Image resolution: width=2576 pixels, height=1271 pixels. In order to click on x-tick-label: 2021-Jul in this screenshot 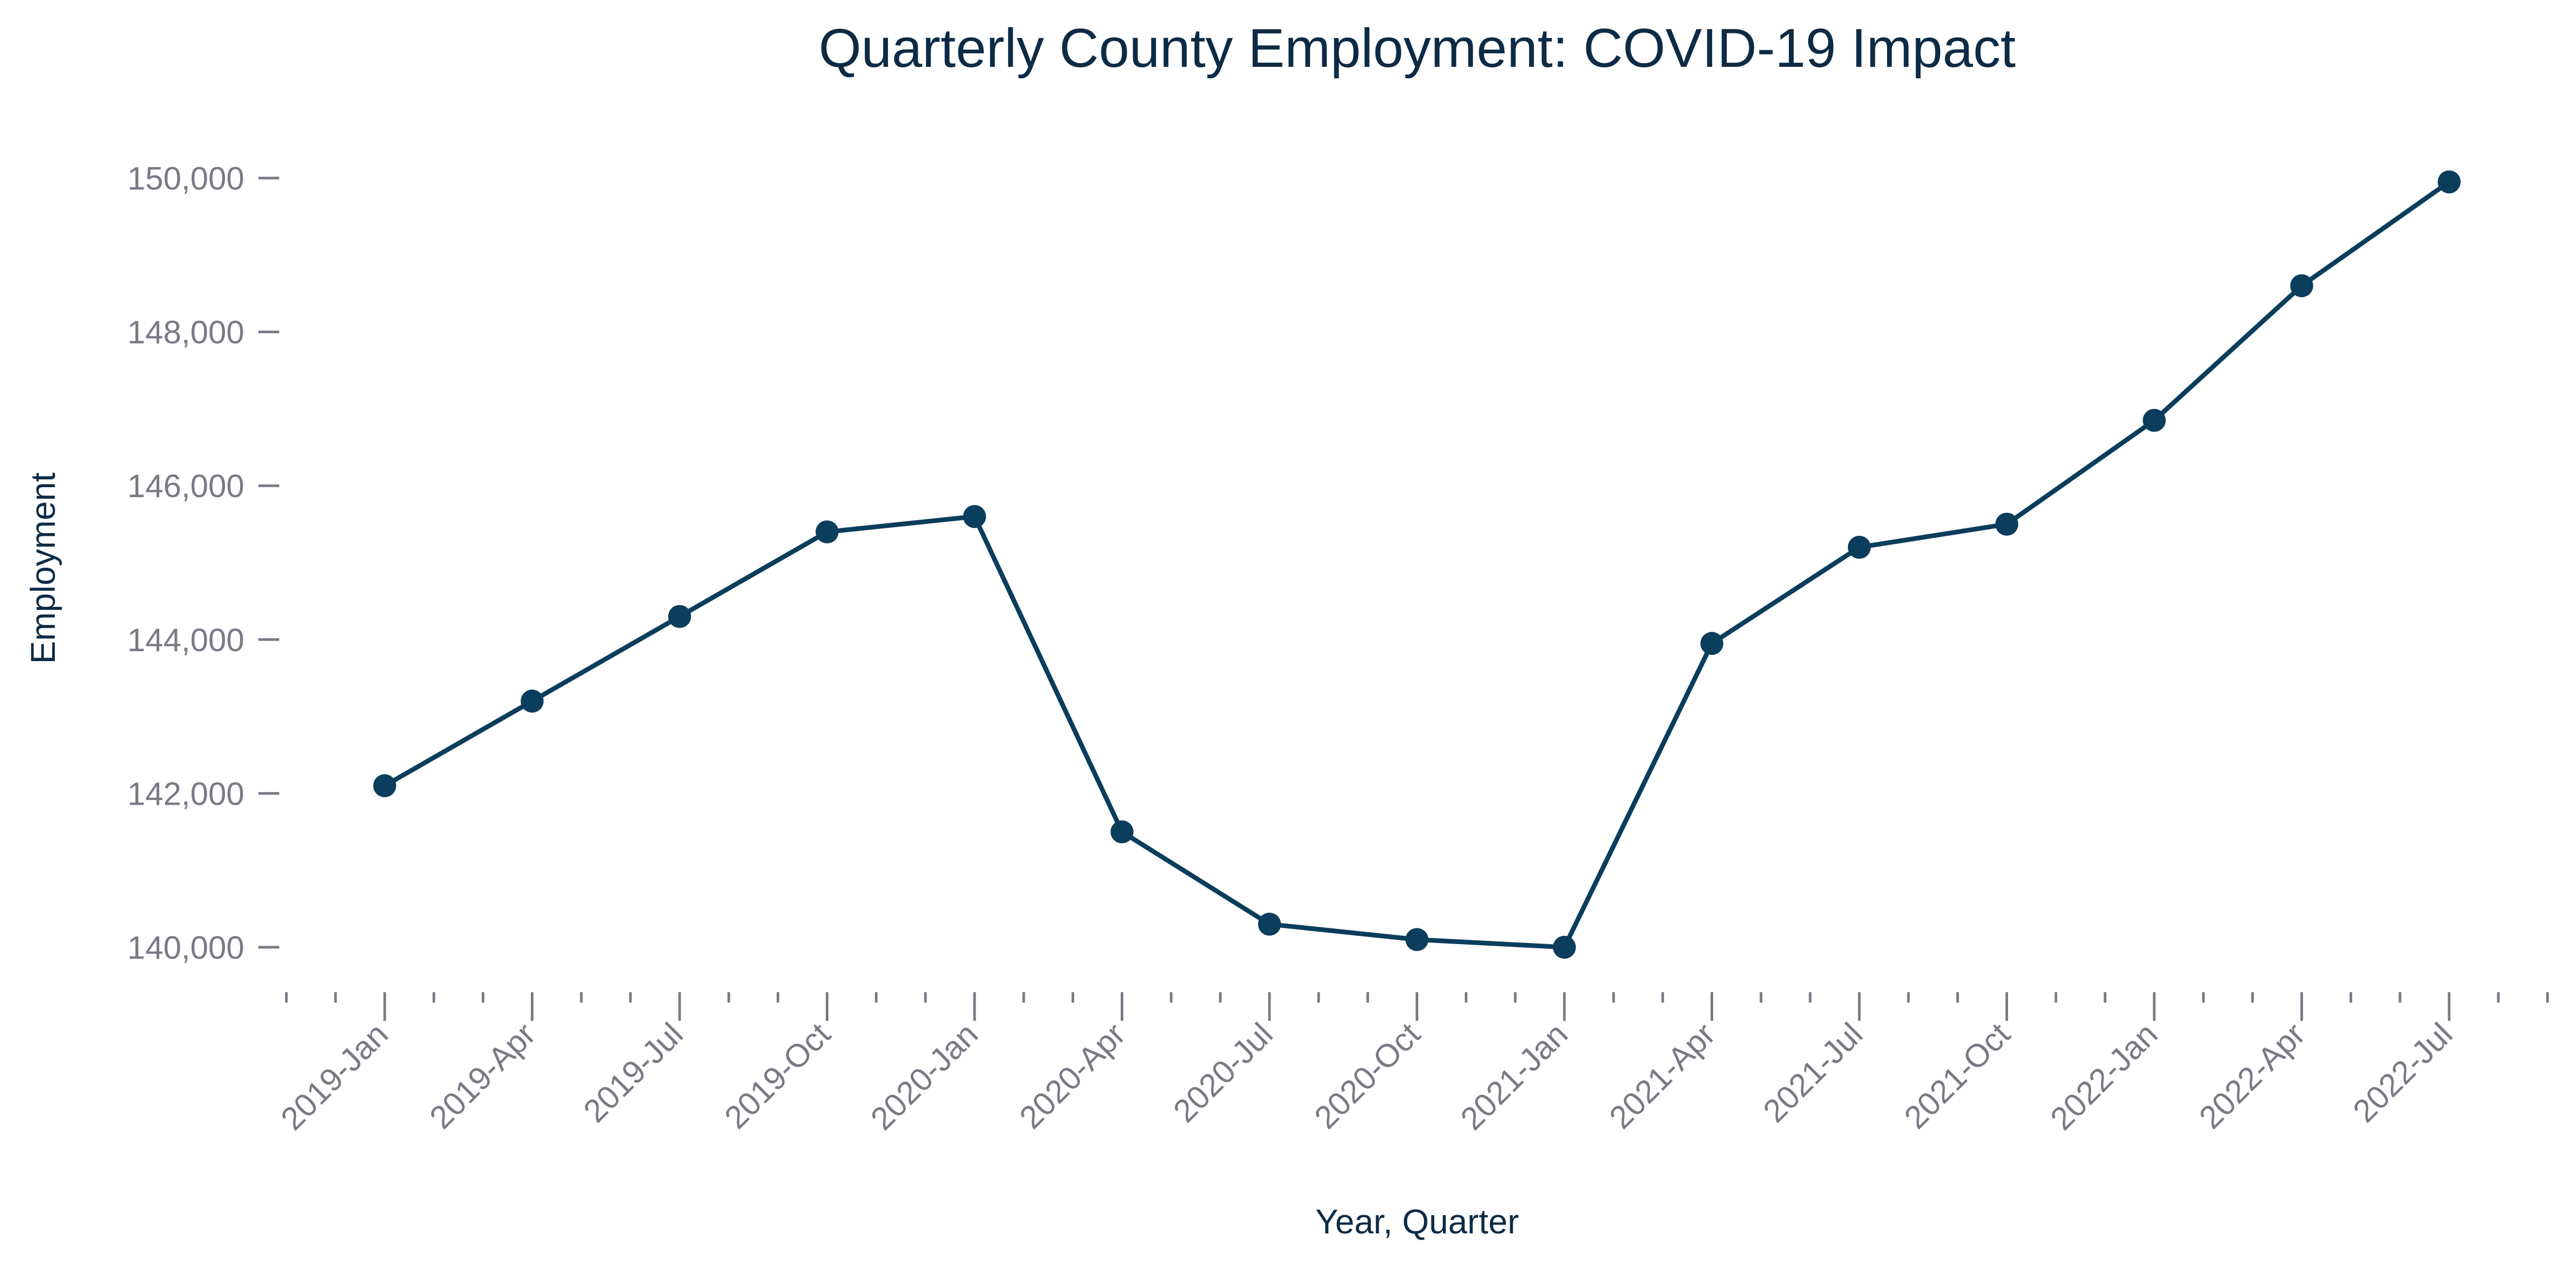, I will do `click(1813, 1072)`.